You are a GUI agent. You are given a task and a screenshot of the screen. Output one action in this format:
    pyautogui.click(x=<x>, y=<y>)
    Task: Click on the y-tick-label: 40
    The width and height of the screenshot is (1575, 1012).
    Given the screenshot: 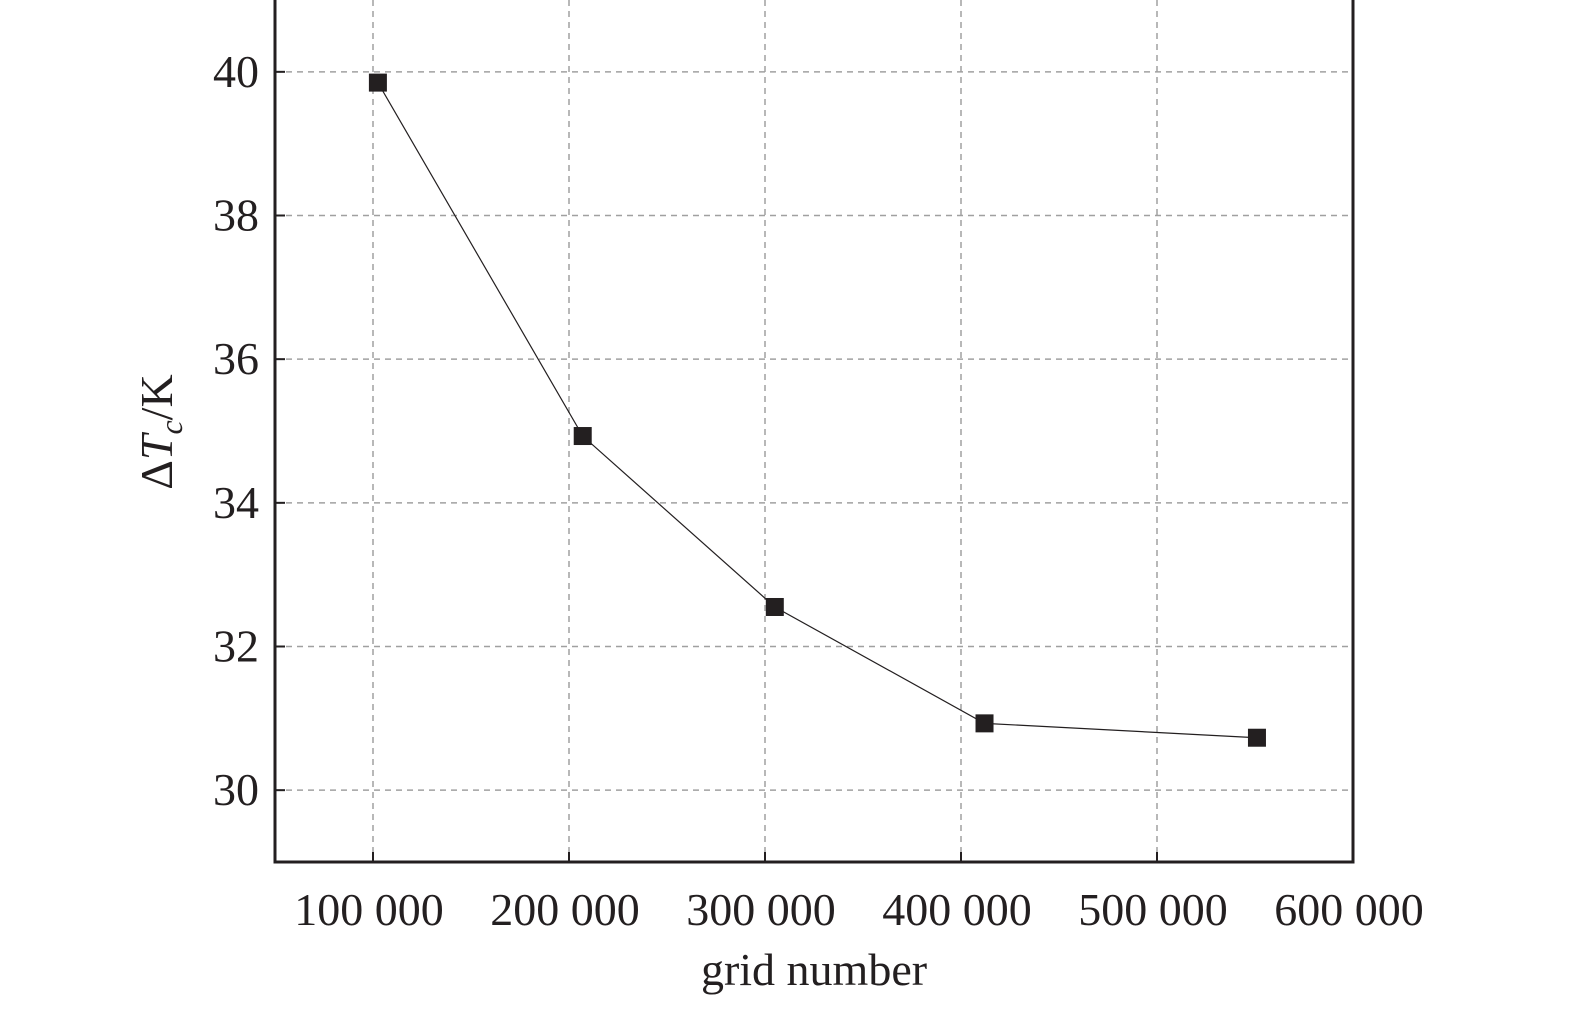 What is the action you would take?
    pyautogui.click(x=236, y=71)
    